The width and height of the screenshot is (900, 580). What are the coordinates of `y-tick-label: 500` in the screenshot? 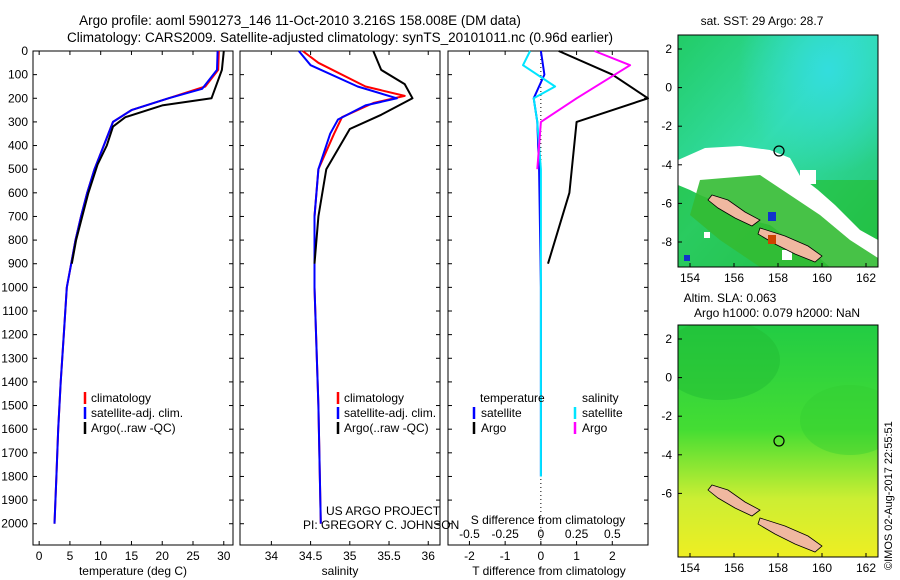 It's located at (18, 169).